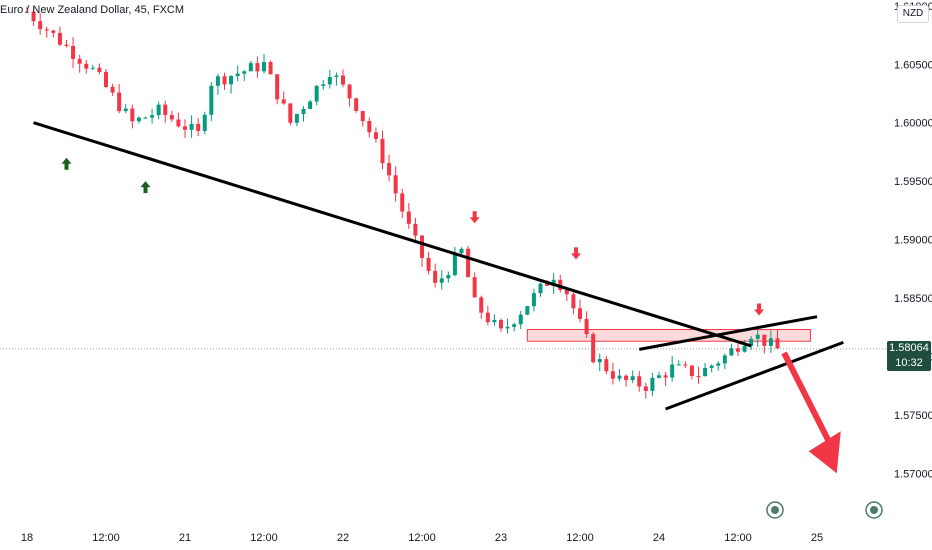  I want to click on time-axis: 18 12:00 21 12:00 22 12:00 23 12:00 24 12:00 25, so click(422, 538).